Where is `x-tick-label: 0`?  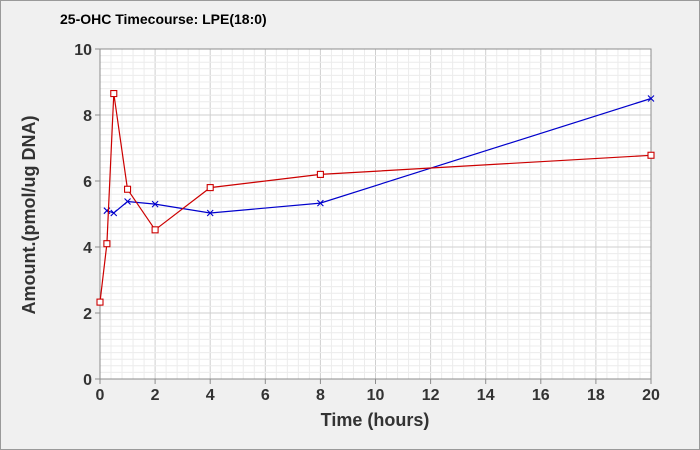
x-tick-label: 0 is located at coordinates (100, 395).